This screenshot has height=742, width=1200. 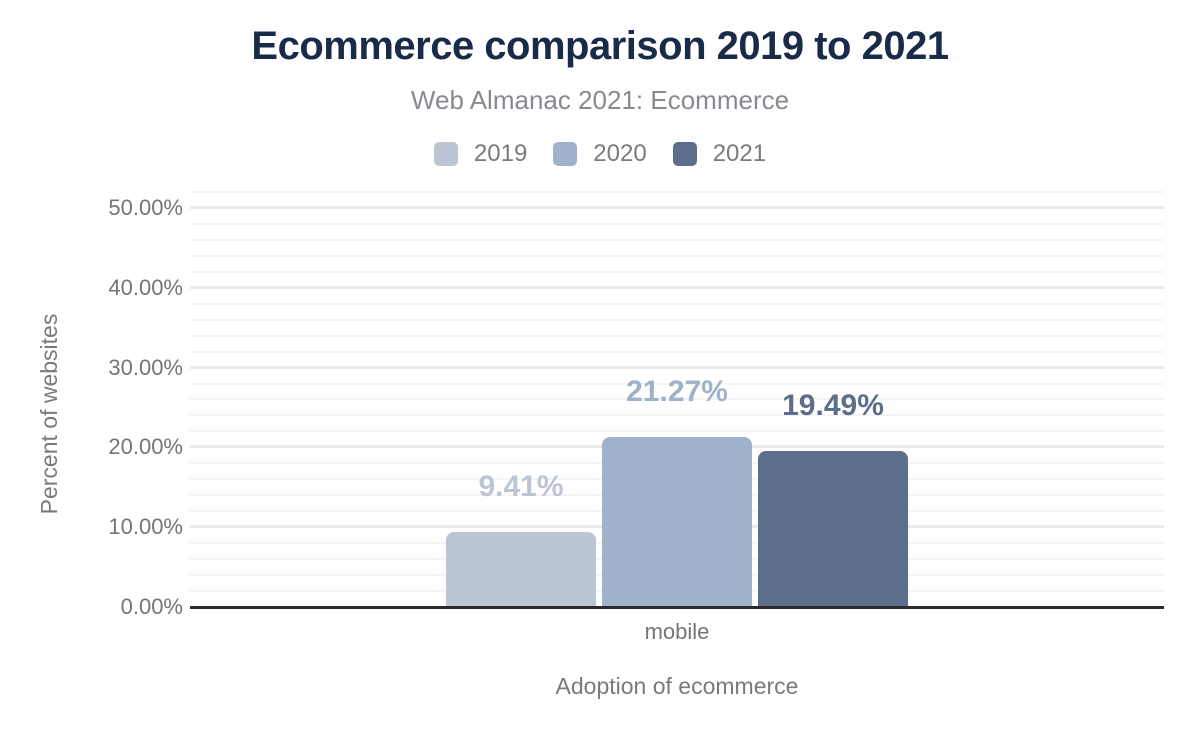 What do you see at coordinates (677, 631) in the screenshot?
I see `x-category-label: mobile` at bounding box center [677, 631].